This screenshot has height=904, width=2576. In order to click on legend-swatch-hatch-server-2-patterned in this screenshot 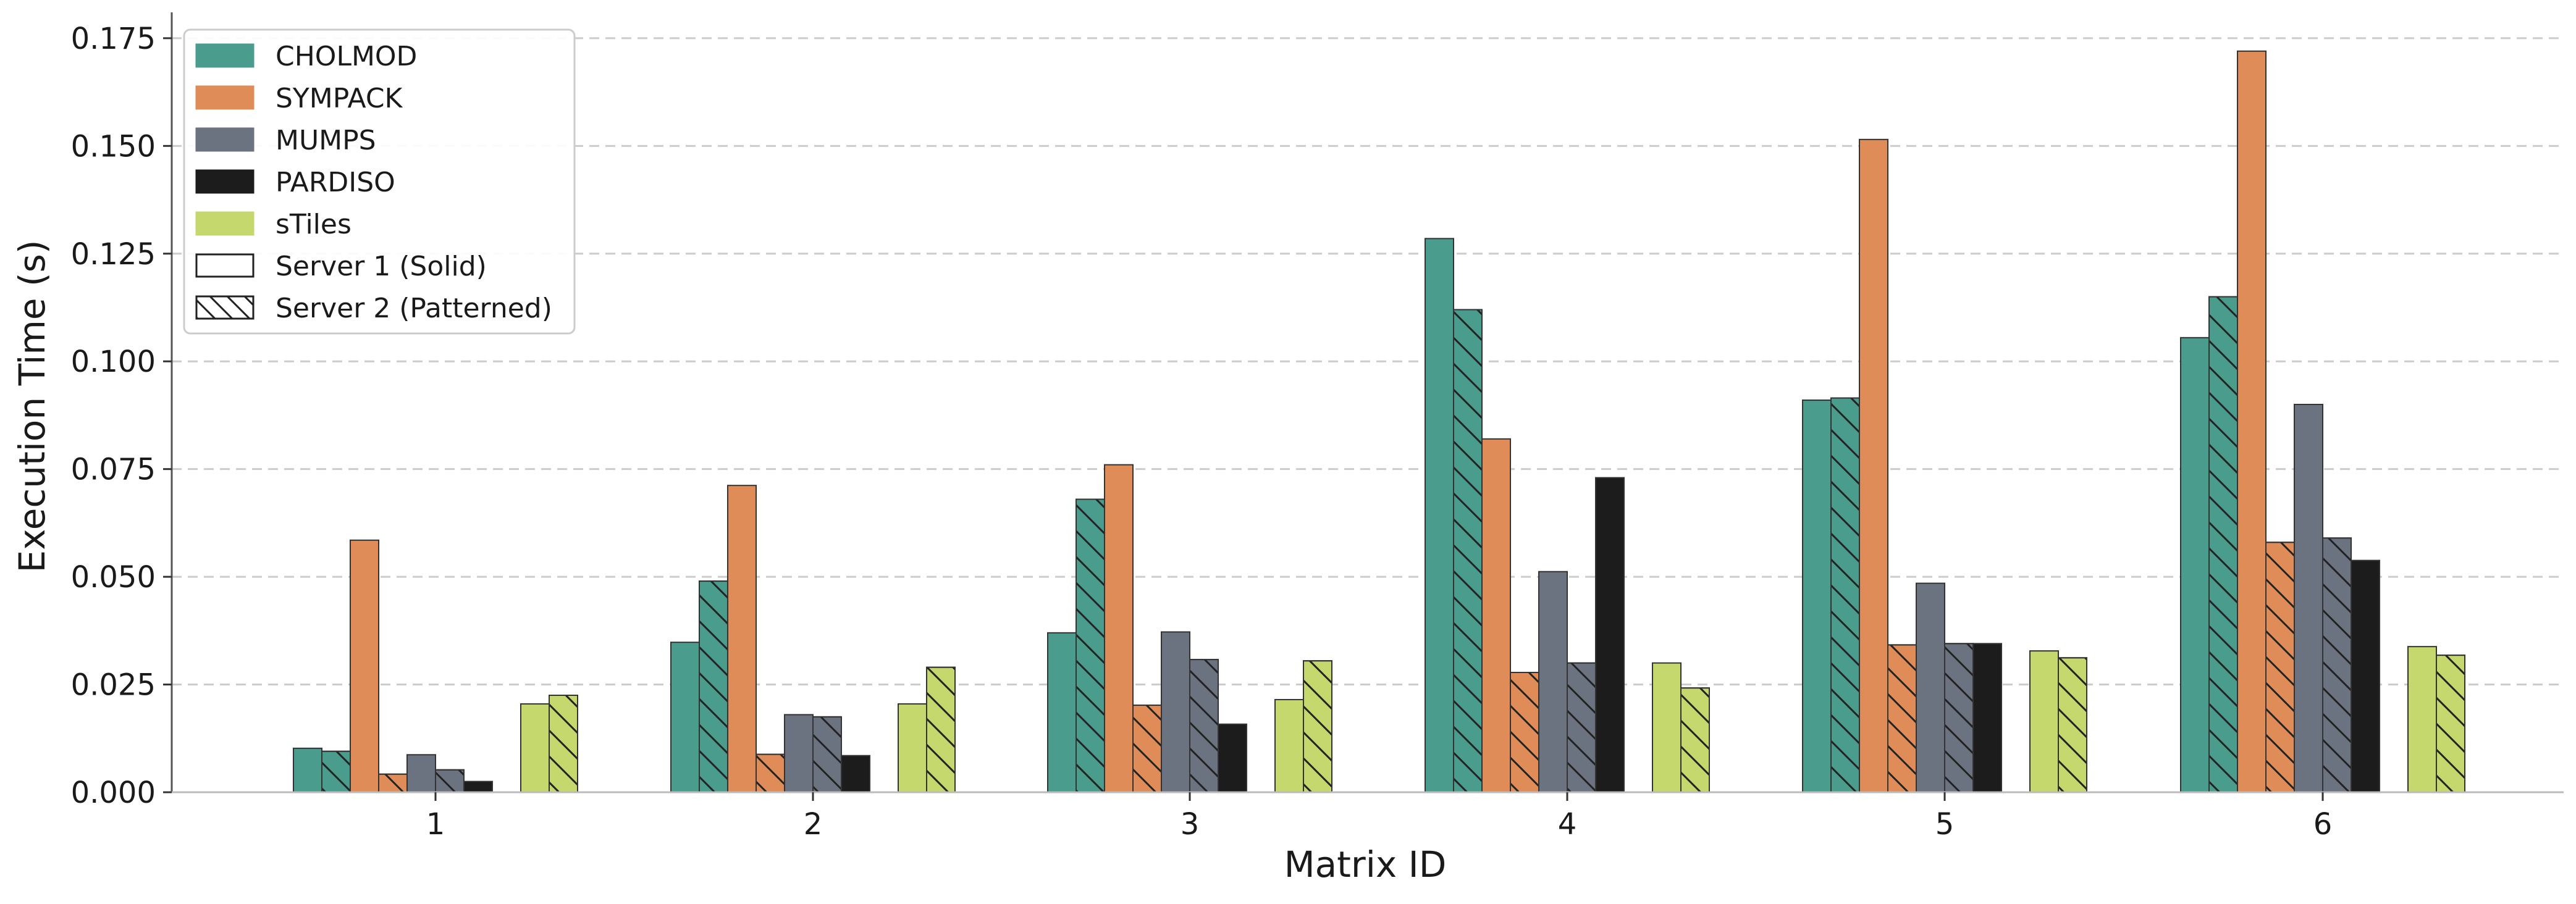, I will do `click(225, 307)`.